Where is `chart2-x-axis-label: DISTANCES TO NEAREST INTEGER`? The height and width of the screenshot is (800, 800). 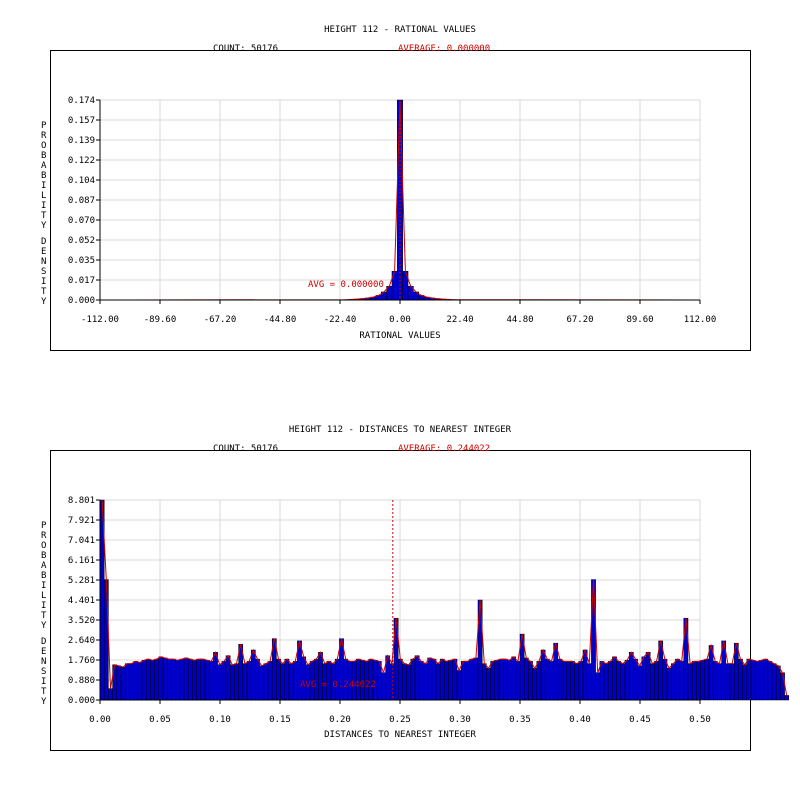 chart2-x-axis-label: DISTANCES TO NEAREST INTEGER is located at coordinates (400, 735).